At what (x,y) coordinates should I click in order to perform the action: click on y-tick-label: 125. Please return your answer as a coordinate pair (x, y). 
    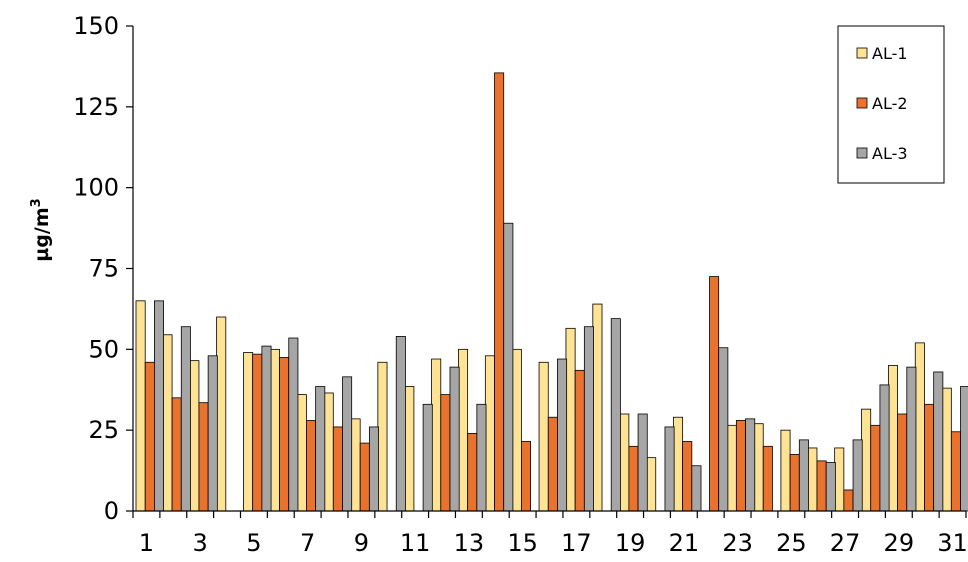
    Looking at the image, I should click on (96, 107).